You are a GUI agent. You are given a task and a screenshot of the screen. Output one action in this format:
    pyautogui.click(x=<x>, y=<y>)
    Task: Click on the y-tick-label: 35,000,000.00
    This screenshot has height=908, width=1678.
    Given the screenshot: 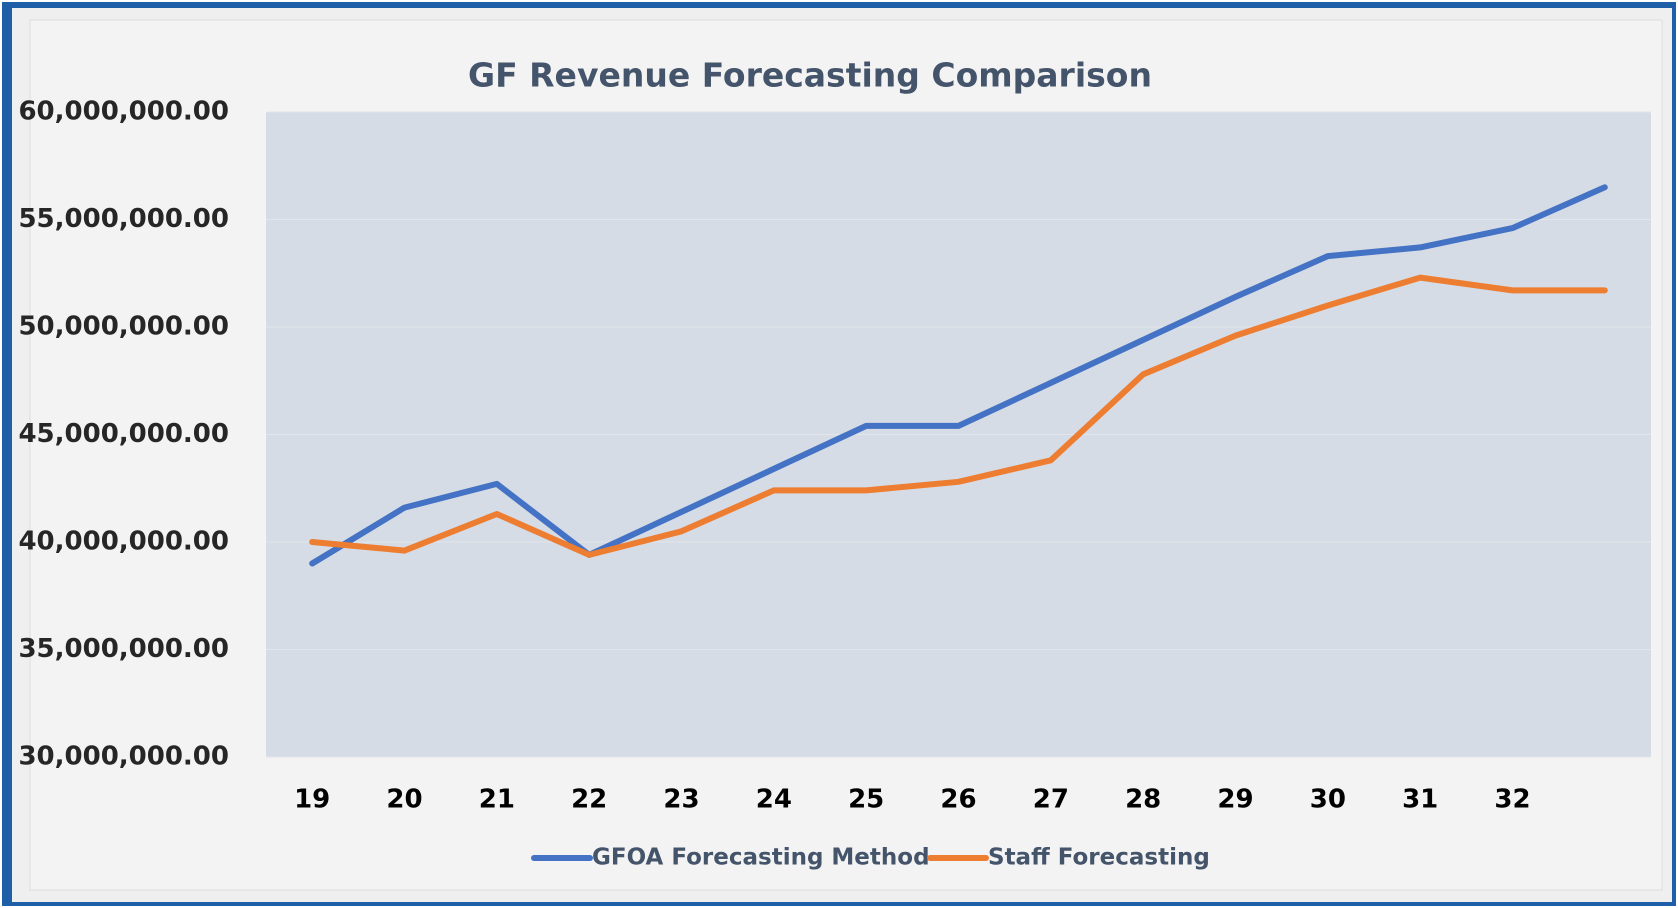 What is the action you would take?
    pyautogui.click(x=123, y=649)
    